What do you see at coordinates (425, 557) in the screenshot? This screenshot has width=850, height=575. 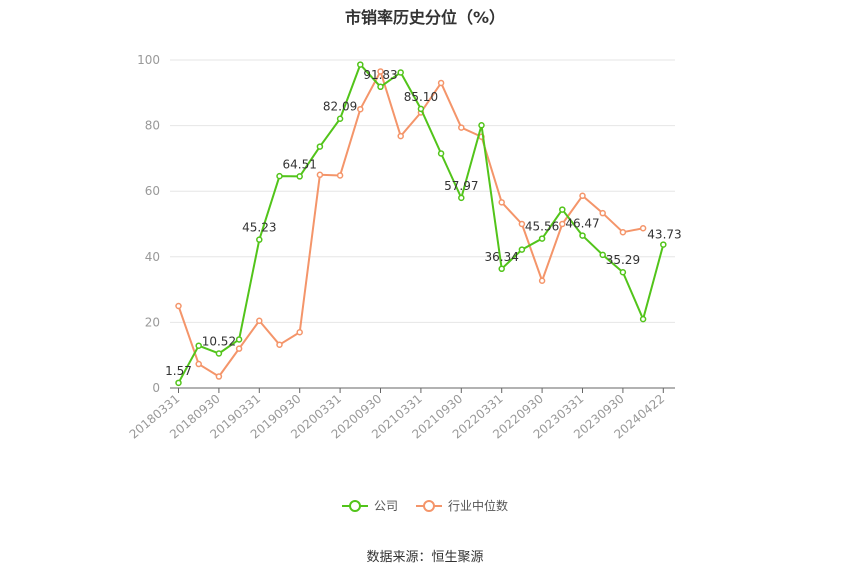 I see `data-source: 数据来源：恒生聚源` at bounding box center [425, 557].